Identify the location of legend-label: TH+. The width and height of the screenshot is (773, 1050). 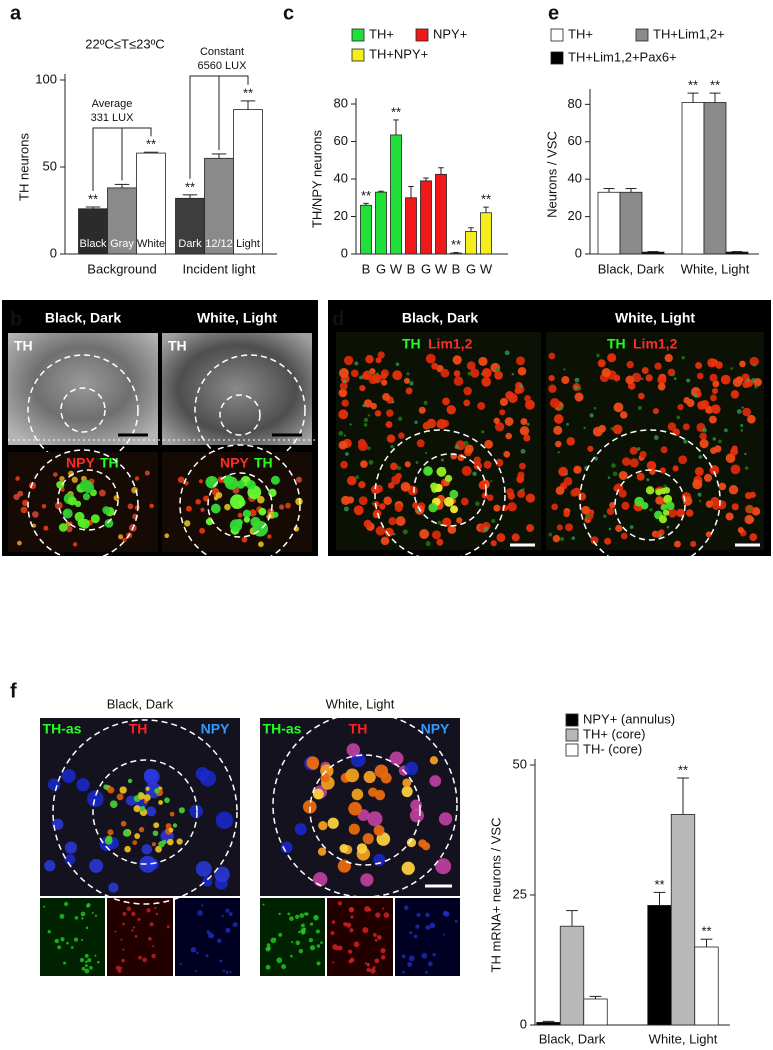
(381, 33).